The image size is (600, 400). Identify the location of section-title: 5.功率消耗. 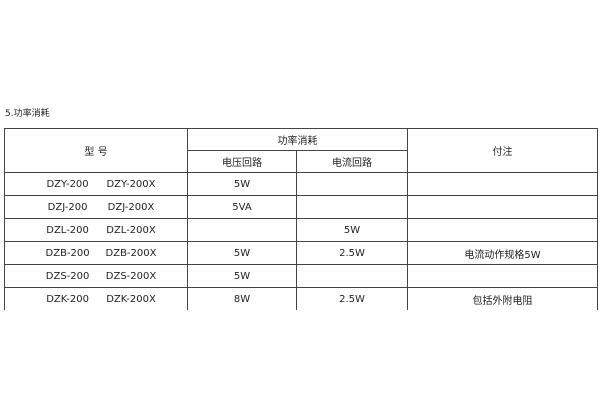
(27, 114).